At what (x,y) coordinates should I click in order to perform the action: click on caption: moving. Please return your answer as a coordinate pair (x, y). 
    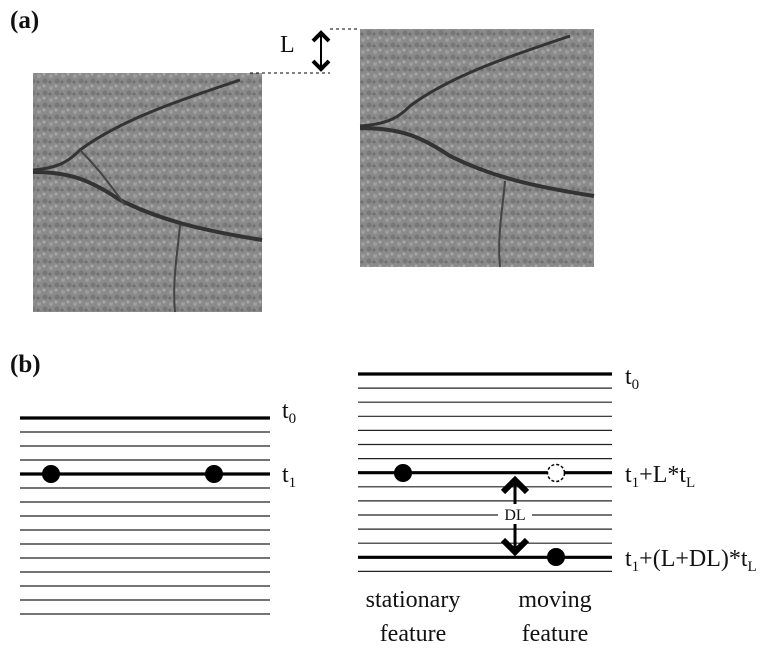
    Looking at the image, I should click on (554, 600).